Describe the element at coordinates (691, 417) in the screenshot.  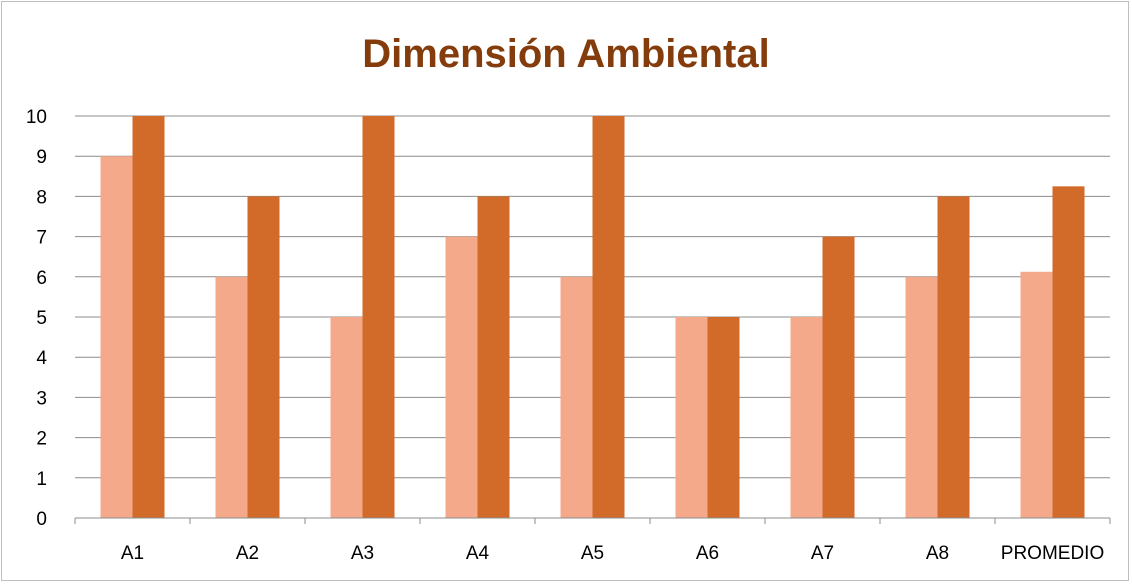
I see `bar-series-1-a6` at that location.